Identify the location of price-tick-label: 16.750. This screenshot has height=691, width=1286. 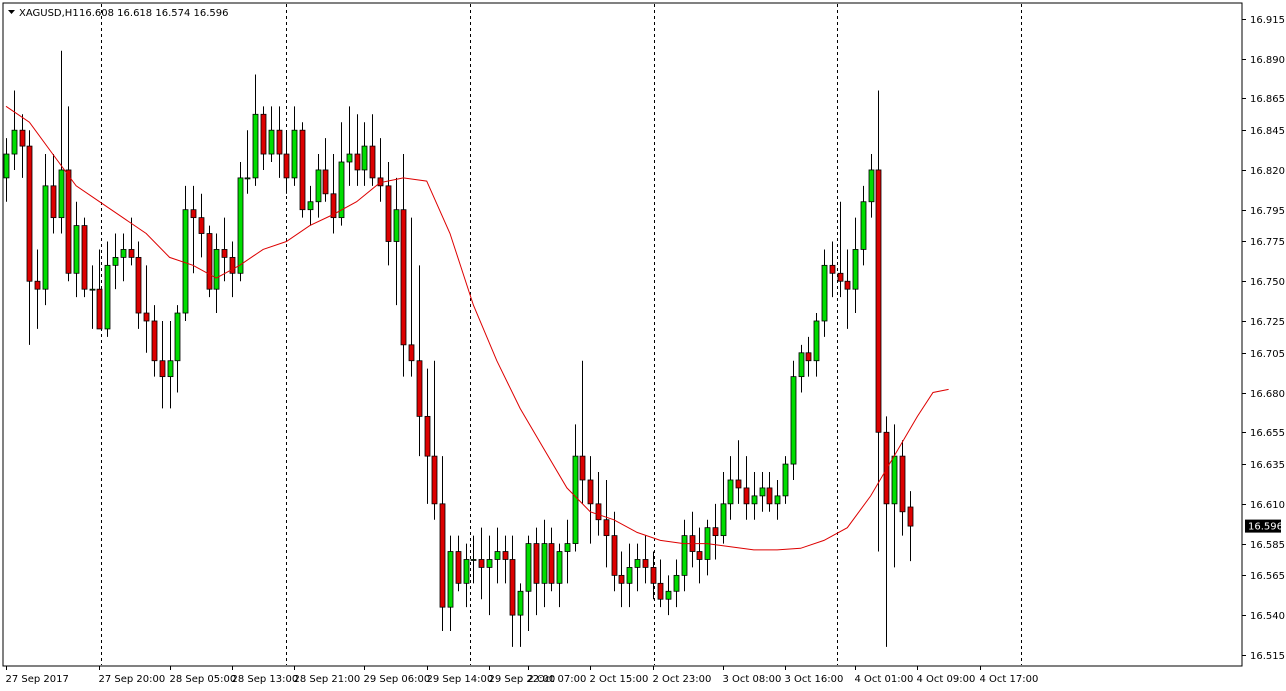
(1267, 282).